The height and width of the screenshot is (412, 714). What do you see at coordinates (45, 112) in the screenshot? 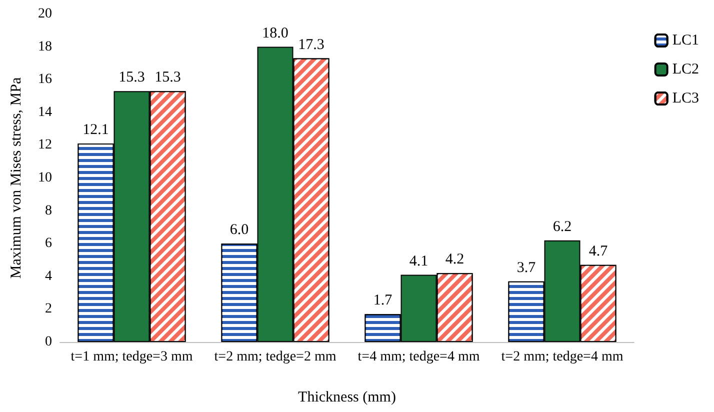
I see `y-tick-label: 14` at bounding box center [45, 112].